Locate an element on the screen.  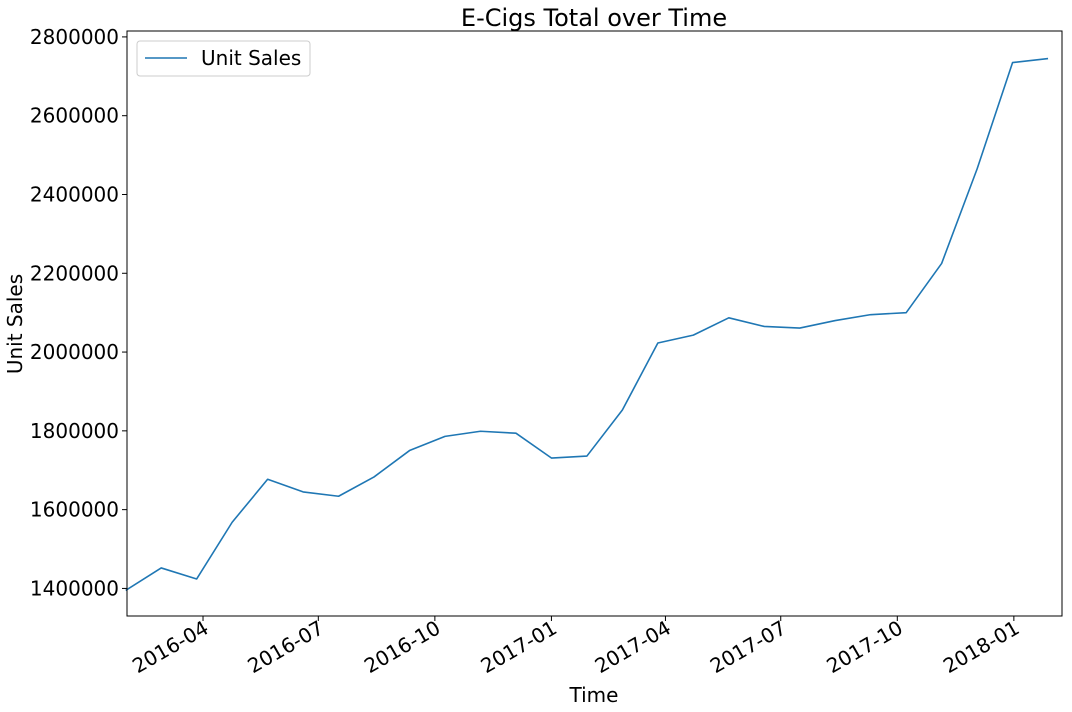
legend-box is located at coordinates (223, 58).